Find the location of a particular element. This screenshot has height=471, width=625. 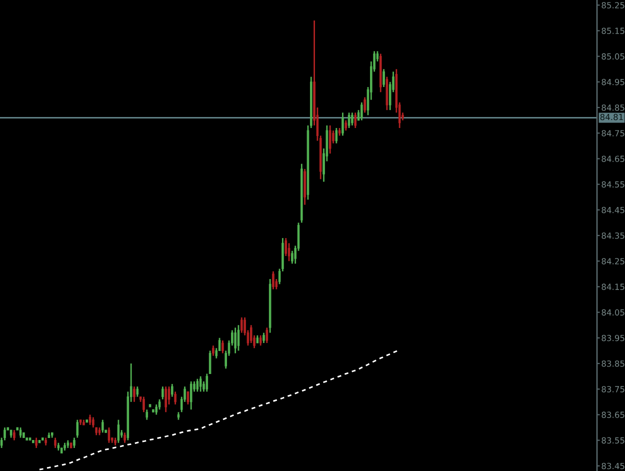

y-tick-label: 84.25 is located at coordinates (613, 261).